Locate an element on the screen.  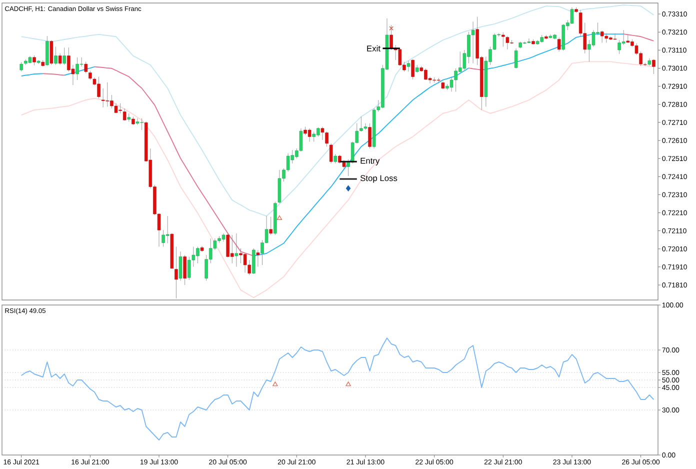
series-label: Entry is located at coordinates (370, 162).